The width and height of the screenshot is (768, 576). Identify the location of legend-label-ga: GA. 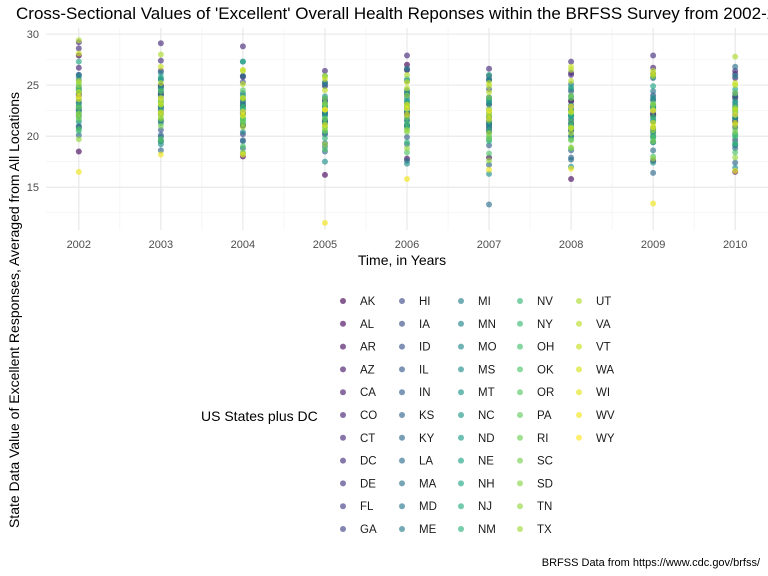
(368, 530).